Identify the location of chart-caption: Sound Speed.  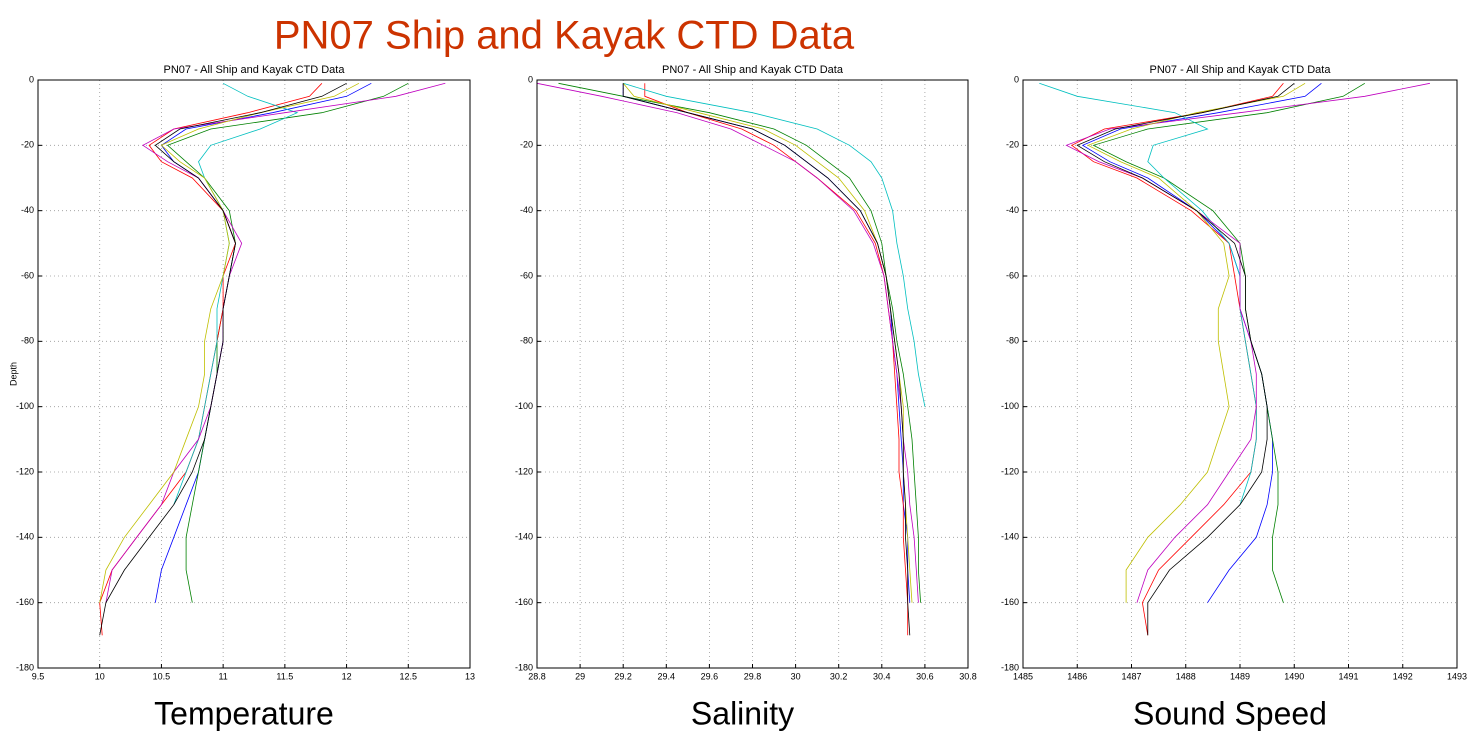
(1230, 713).